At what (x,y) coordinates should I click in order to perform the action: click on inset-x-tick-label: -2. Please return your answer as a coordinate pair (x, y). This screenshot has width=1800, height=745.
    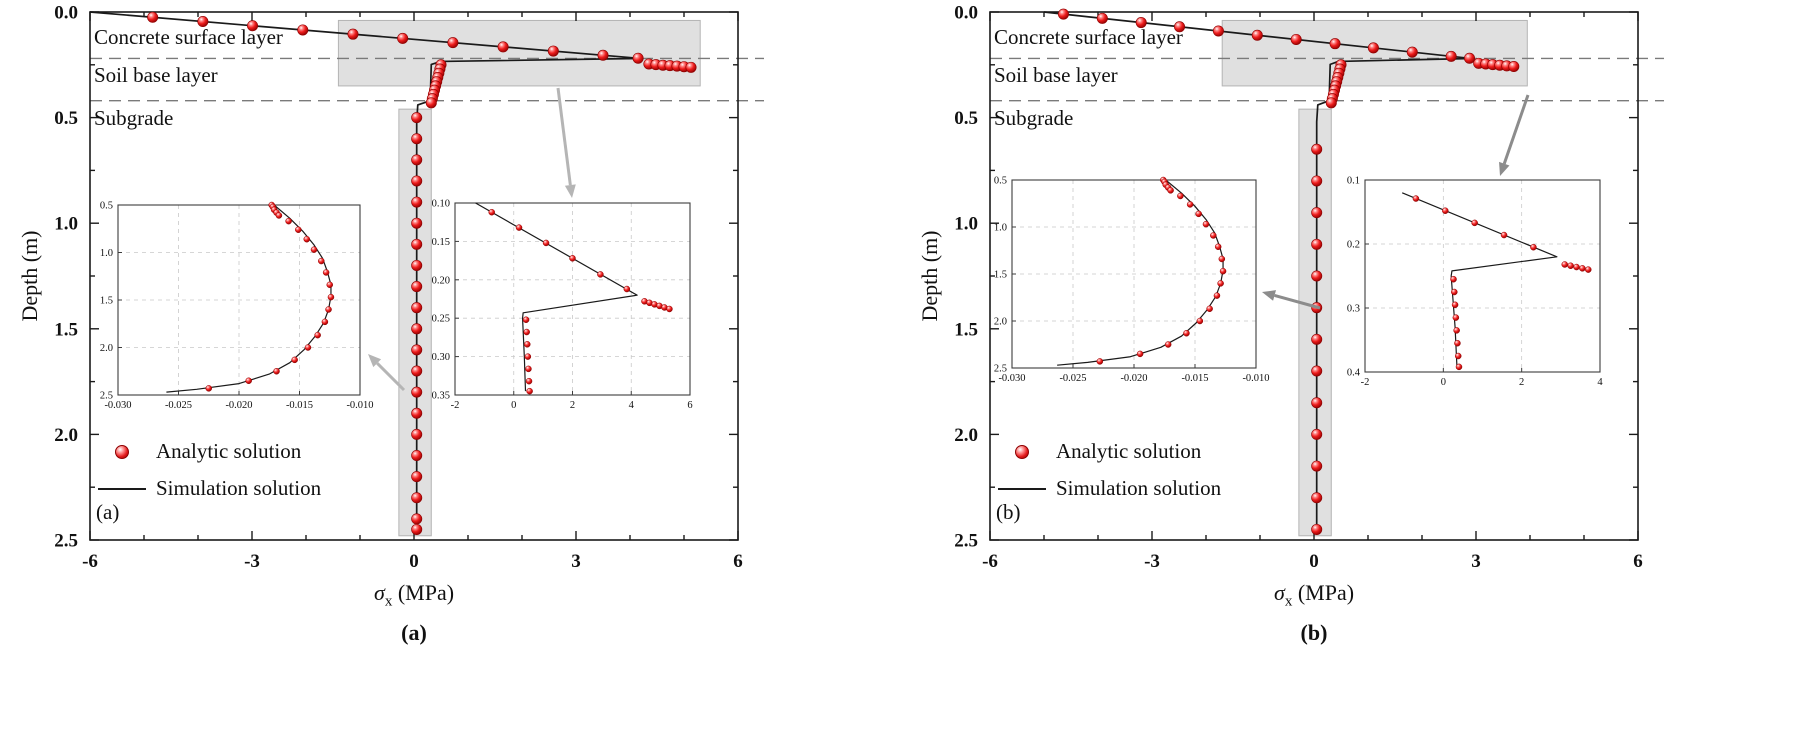
    Looking at the image, I should click on (455, 405).